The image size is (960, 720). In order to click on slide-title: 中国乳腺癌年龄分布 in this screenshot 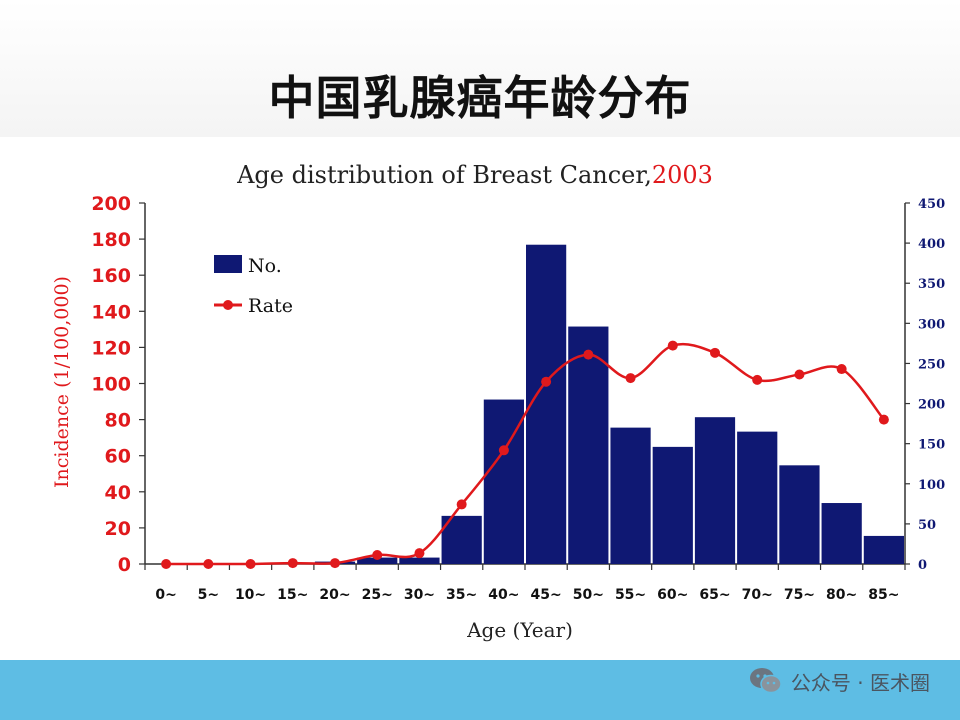, I will do `click(480, 98)`.